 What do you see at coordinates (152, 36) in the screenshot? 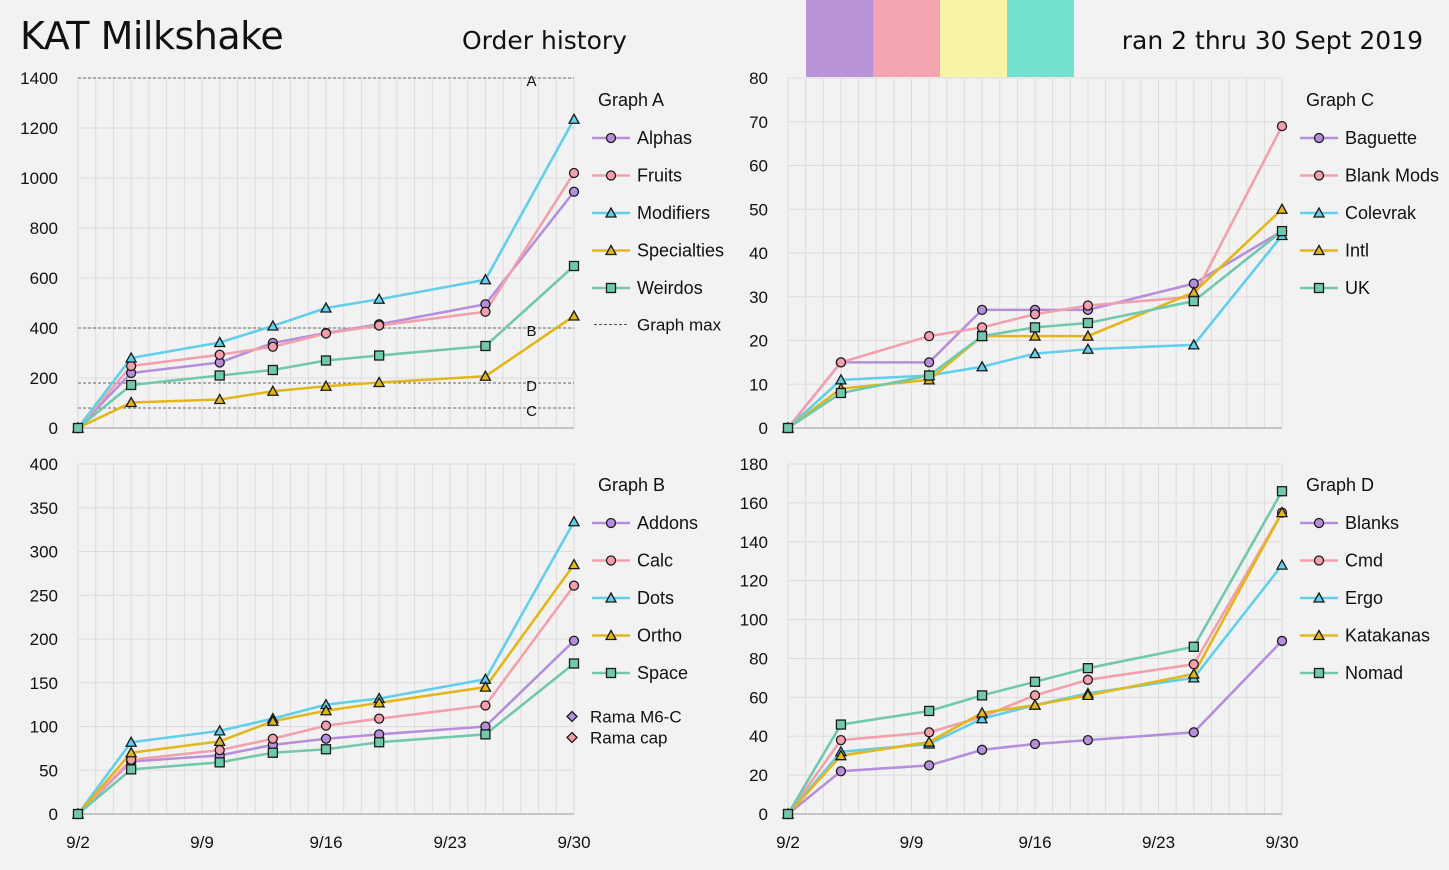
I see `page-title: KAT Milkshake` at bounding box center [152, 36].